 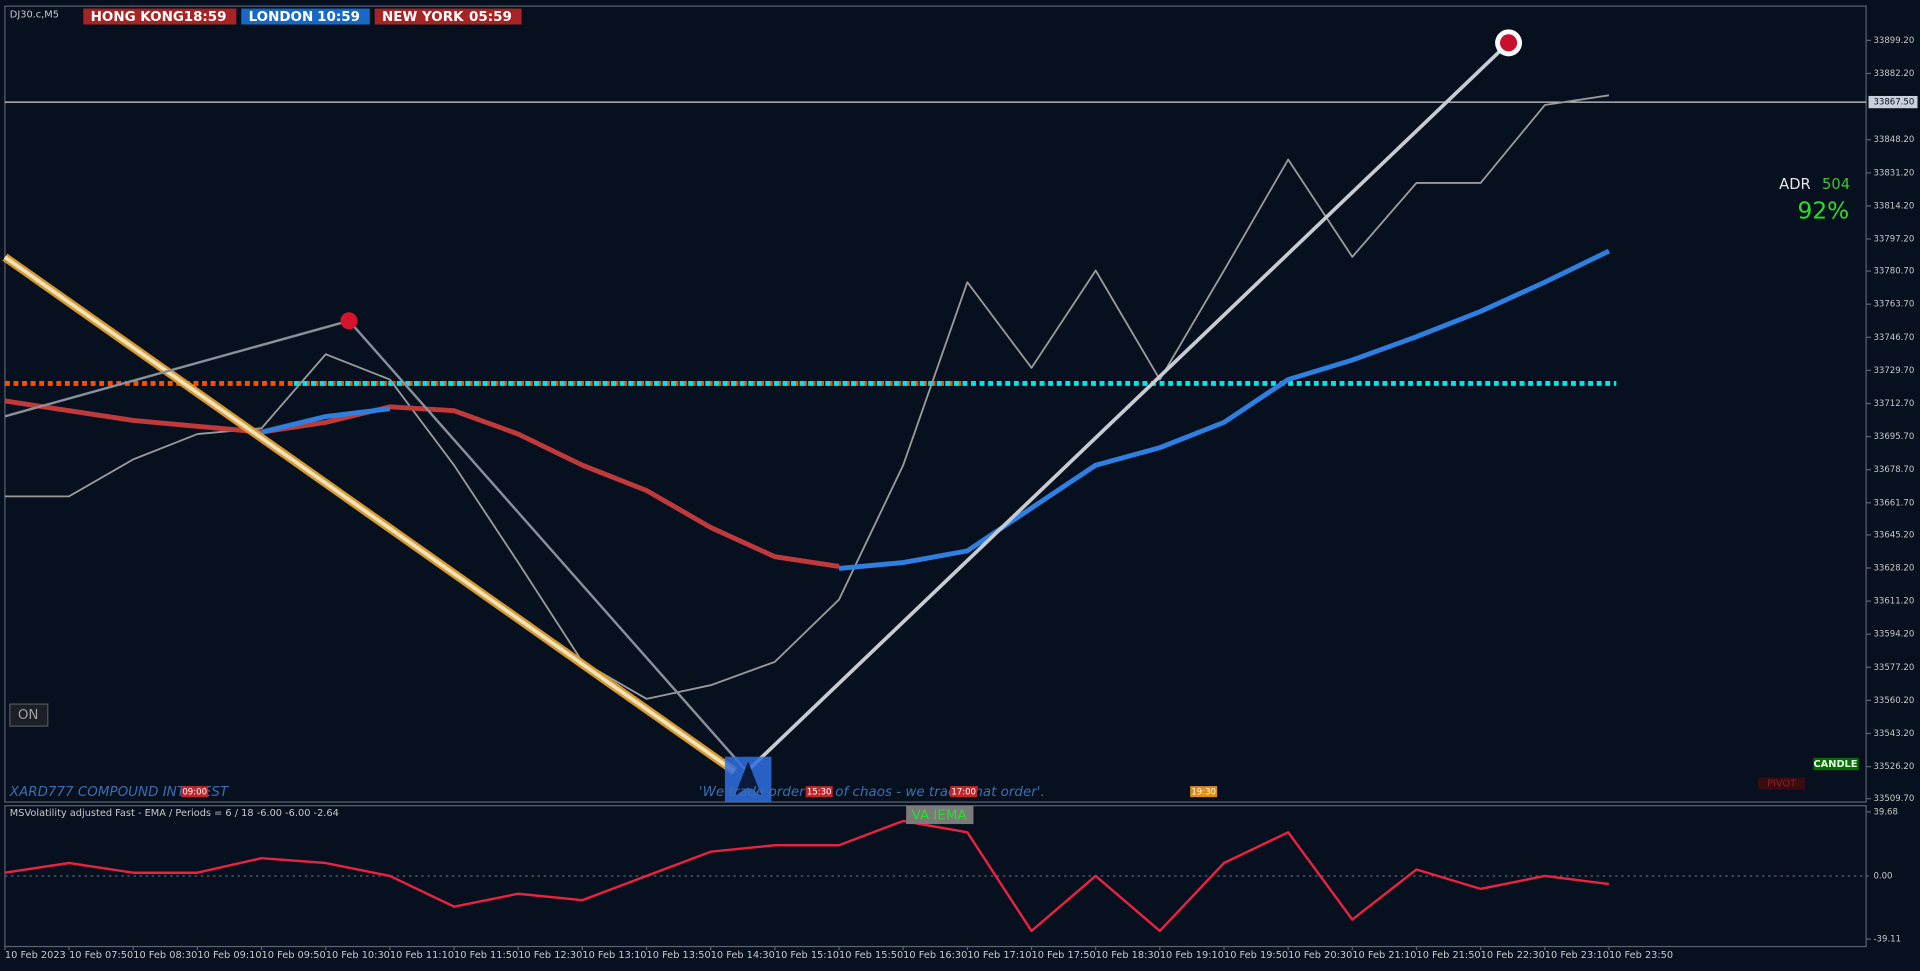 I want to click on symbol: DJ30.c,M5, so click(x=34, y=15).